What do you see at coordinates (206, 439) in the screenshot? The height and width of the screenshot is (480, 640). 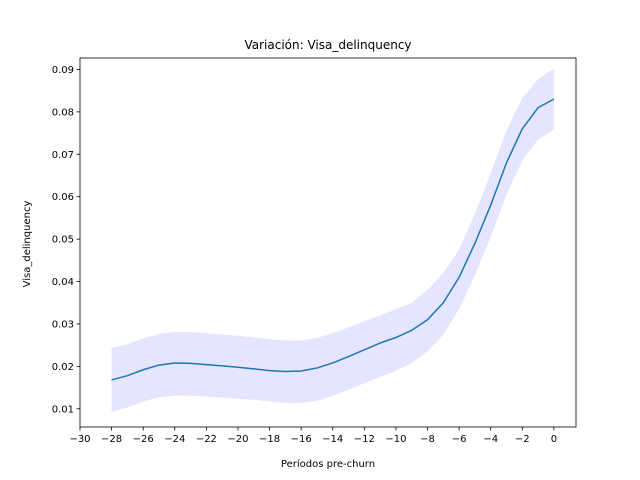 I see `x-tick-label: −22` at bounding box center [206, 439].